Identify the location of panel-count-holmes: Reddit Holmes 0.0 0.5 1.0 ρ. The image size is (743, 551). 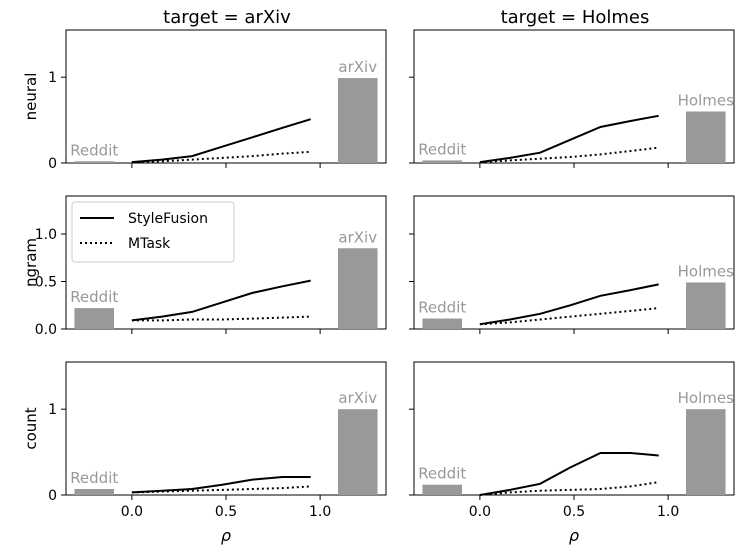
(572, 453).